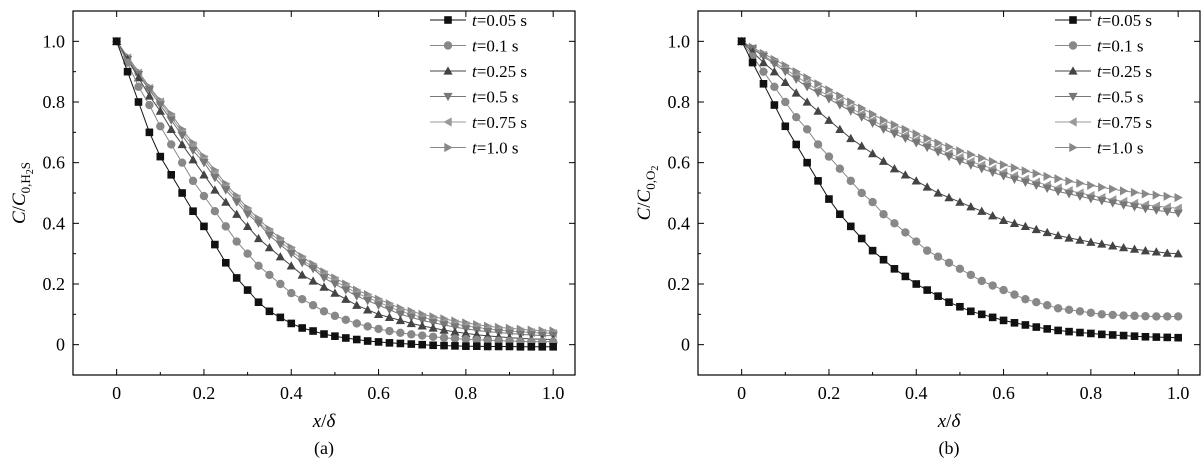  What do you see at coordinates (1178, 393) in the screenshot?
I see `x-tick-label: 1.0` at bounding box center [1178, 393].